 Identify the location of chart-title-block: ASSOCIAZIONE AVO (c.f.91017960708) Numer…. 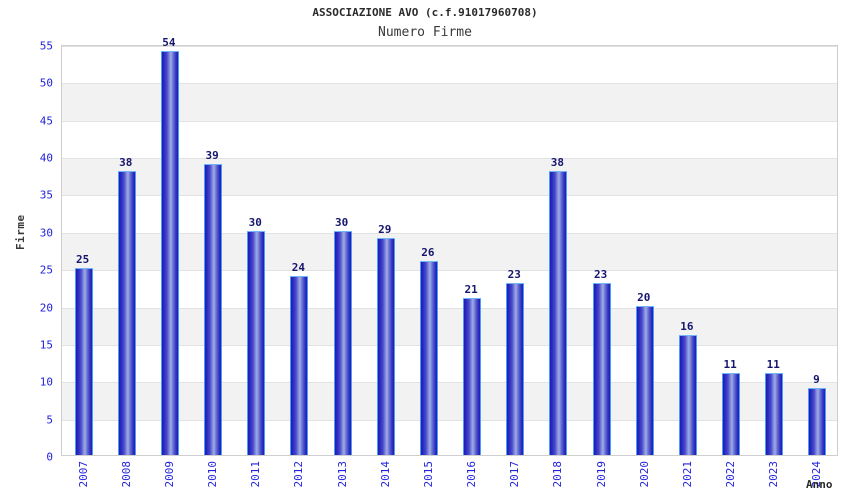
(425, 24).